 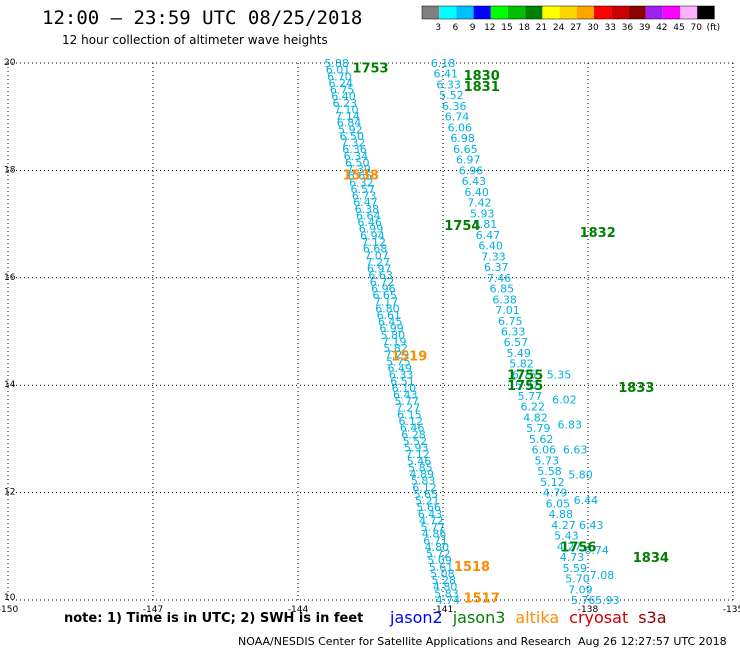 What do you see at coordinates (598, 233) in the screenshot?
I see `pass-time-label: 1832` at bounding box center [598, 233].